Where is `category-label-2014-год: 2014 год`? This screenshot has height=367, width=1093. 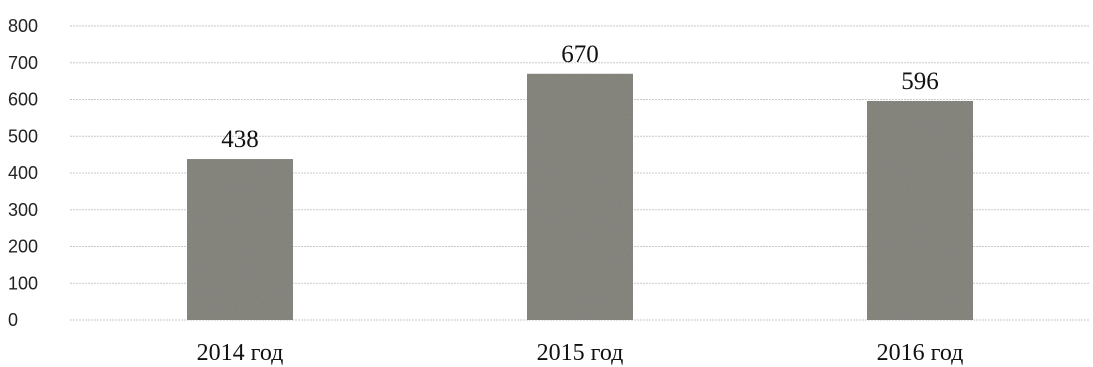
category-label-2014-год: 2014 год is located at coordinates (240, 353).